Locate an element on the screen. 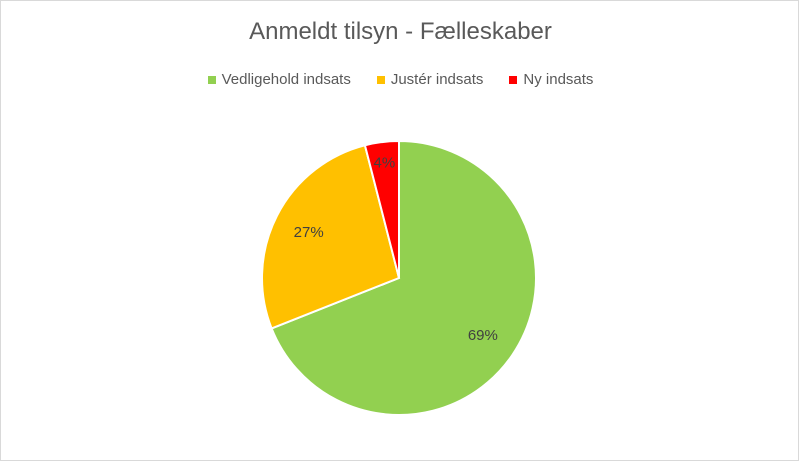 This screenshot has width=799, height=461. slice-juster is located at coordinates (331, 237).